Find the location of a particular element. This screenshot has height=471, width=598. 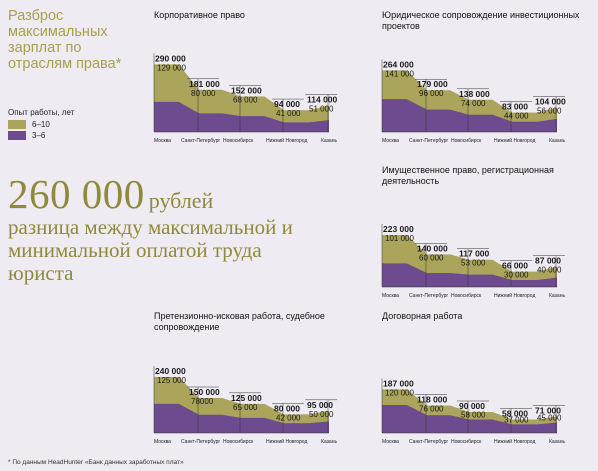

data-label-junior: 41 000 is located at coordinates (288, 113).